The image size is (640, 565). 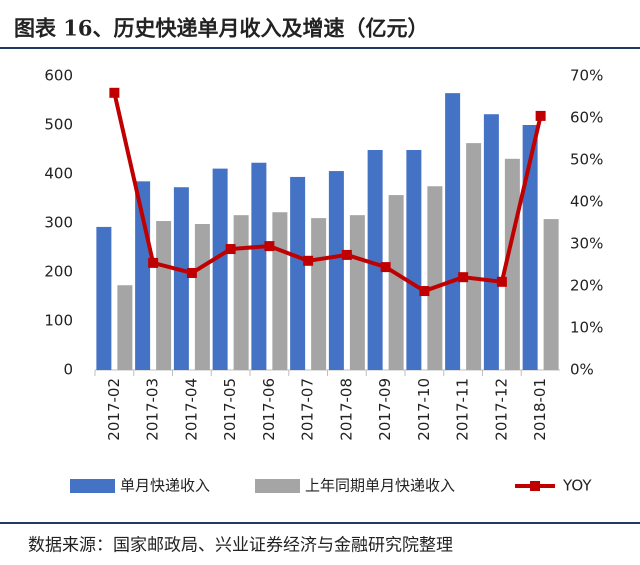 I want to click on x-tick-label: 2017-11, so click(x=463, y=409).